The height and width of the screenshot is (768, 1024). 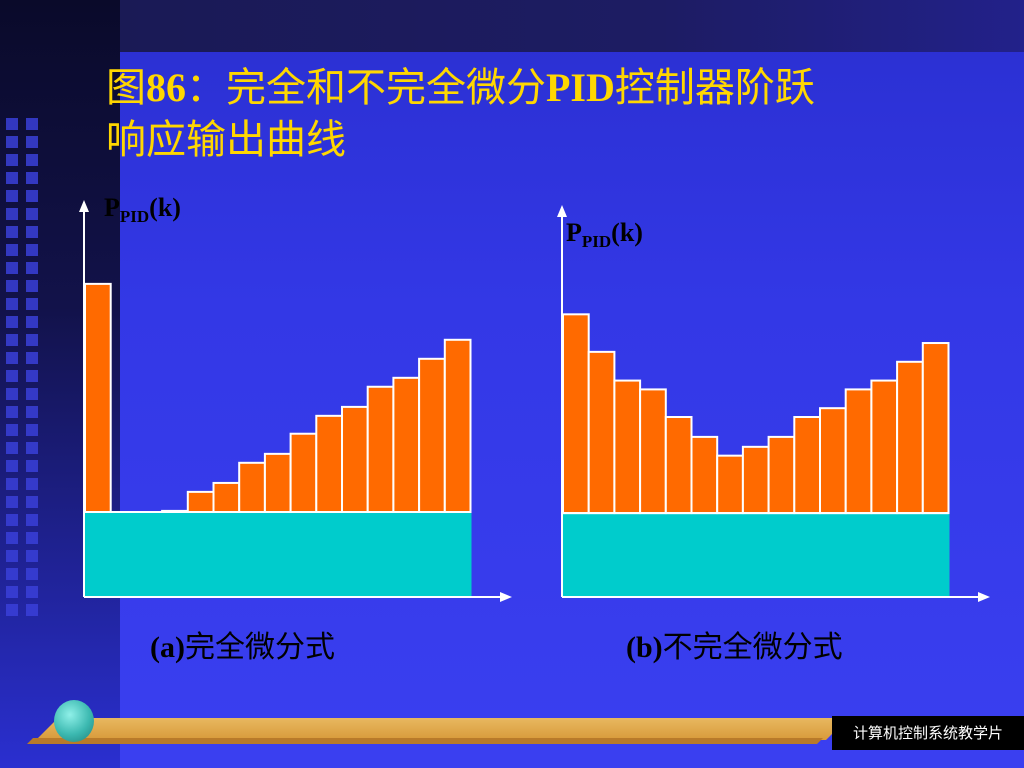 I want to click on title-line-2: 响应输出曲线, so click(x=226, y=140).